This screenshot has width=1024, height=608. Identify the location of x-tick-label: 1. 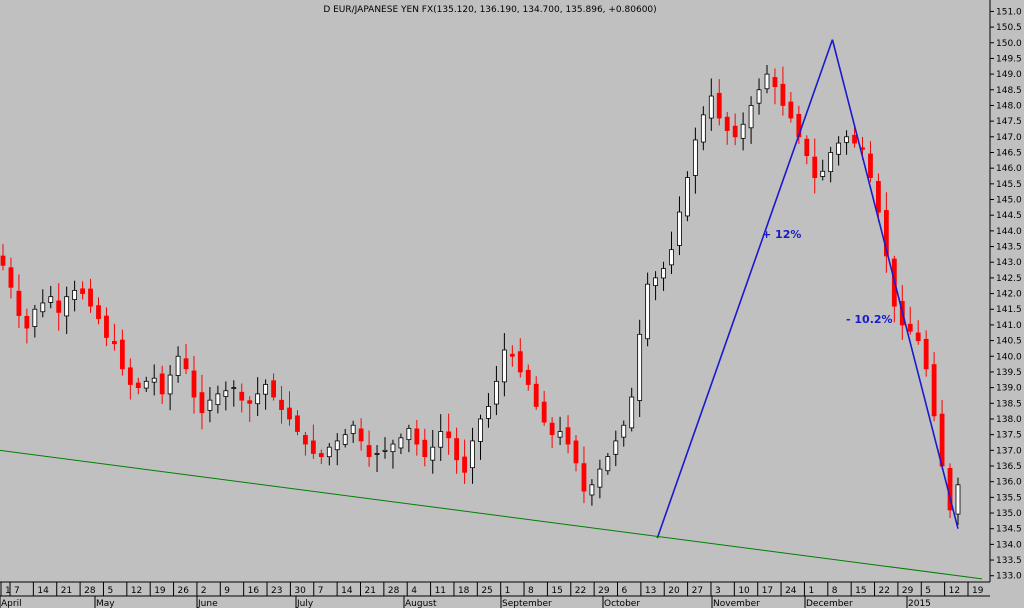
(811, 591).